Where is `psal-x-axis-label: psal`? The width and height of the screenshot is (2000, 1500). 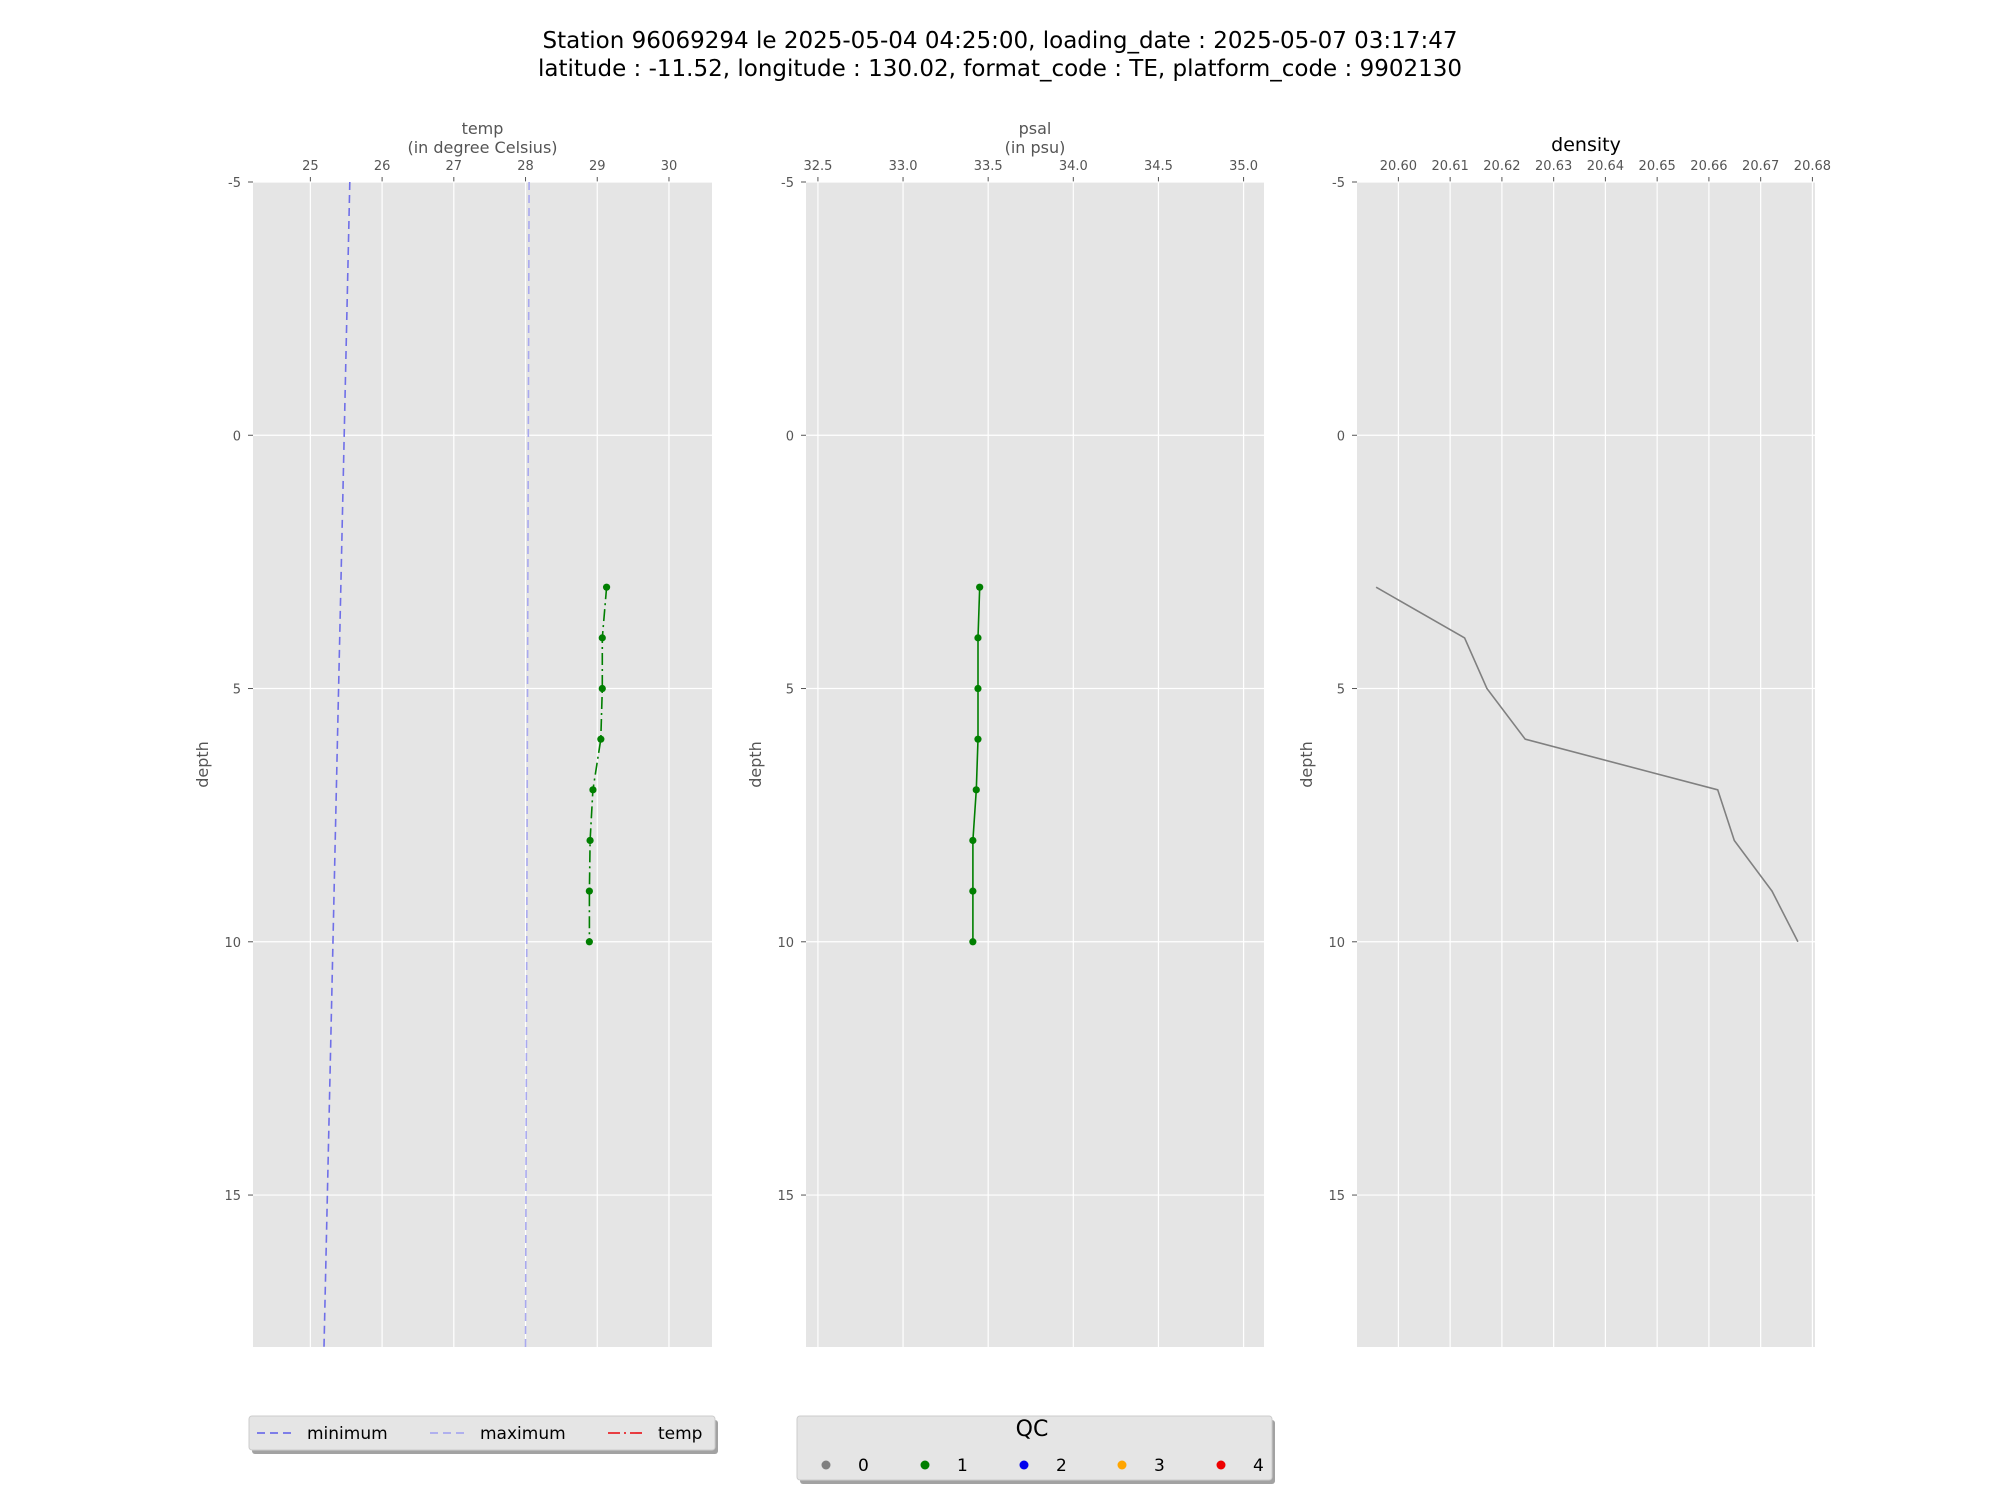 psal-x-axis-label: psal is located at coordinates (1035, 128).